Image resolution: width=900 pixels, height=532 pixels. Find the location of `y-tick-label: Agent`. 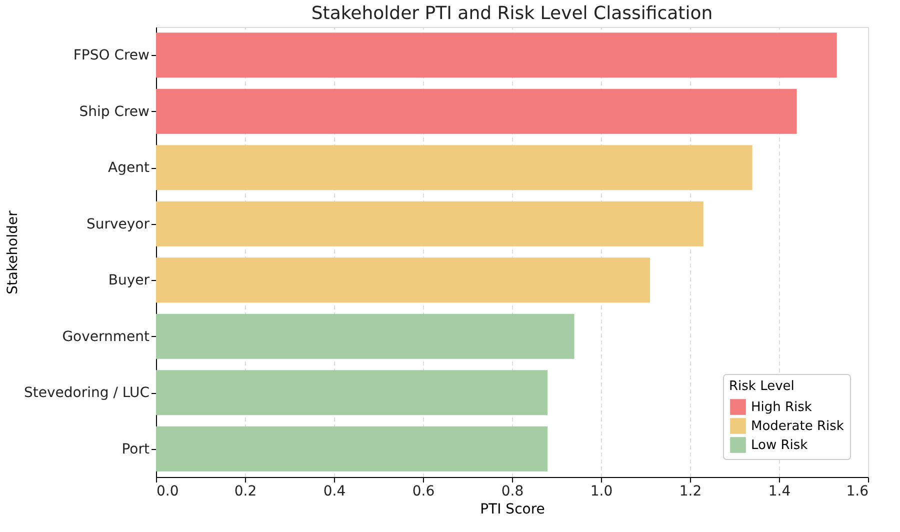

y-tick-label: Agent is located at coordinates (129, 168).